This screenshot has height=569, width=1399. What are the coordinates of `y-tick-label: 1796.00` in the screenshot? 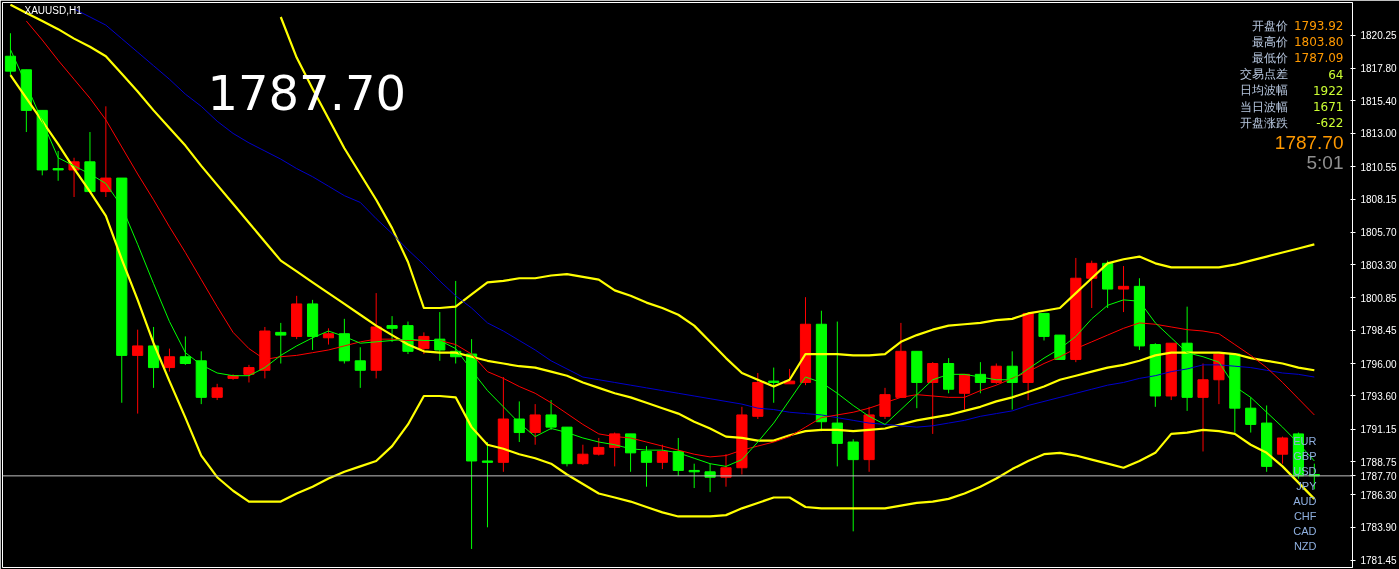 It's located at (1379, 364).